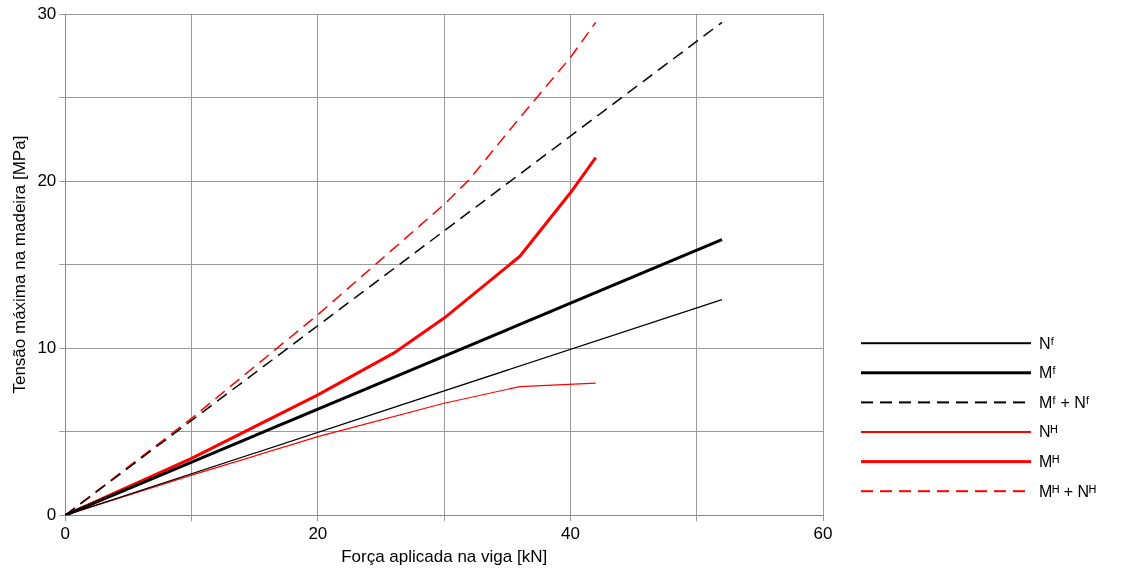  Describe the element at coordinates (823, 534) in the screenshot. I see `x-tick-label: 60` at that location.